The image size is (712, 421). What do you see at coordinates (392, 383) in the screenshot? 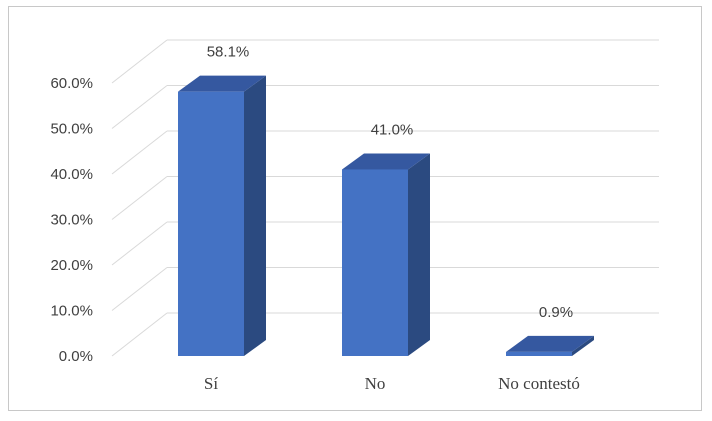
I see `x-axis-category-labels: Sí No No contestó` at bounding box center [392, 383].